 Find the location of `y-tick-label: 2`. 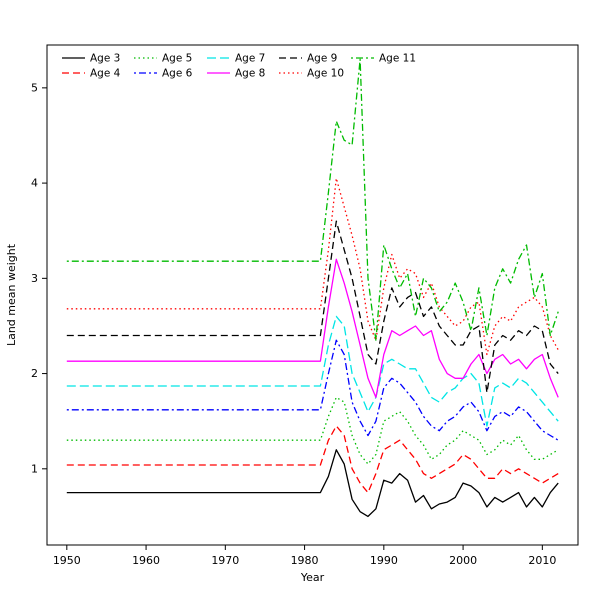

y-tick-label: 2 is located at coordinates (34, 373).